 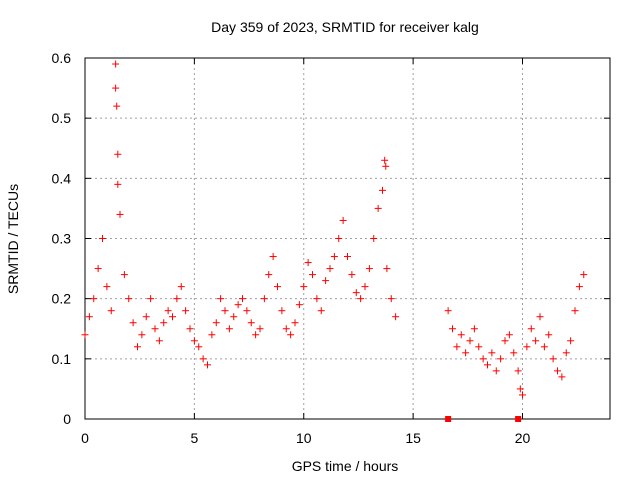 What do you see at coordinates (194, 438) in the screenshot?
I see `x-tick-label: 5` at bounding box center [194, 438].